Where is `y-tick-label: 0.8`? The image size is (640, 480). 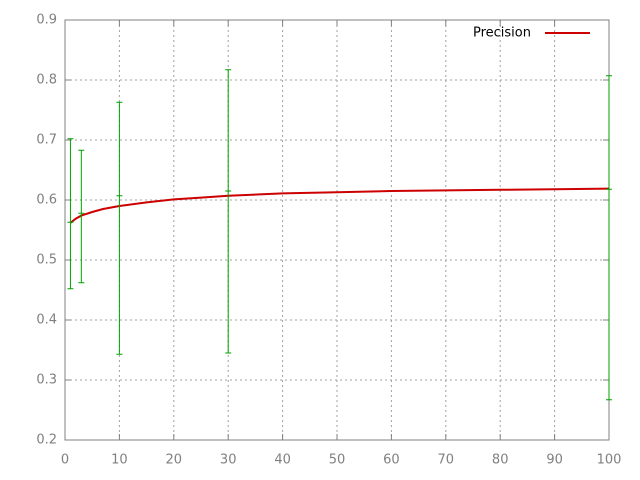 y-tick-label: 0.8 is located at coordinates (46, 80).